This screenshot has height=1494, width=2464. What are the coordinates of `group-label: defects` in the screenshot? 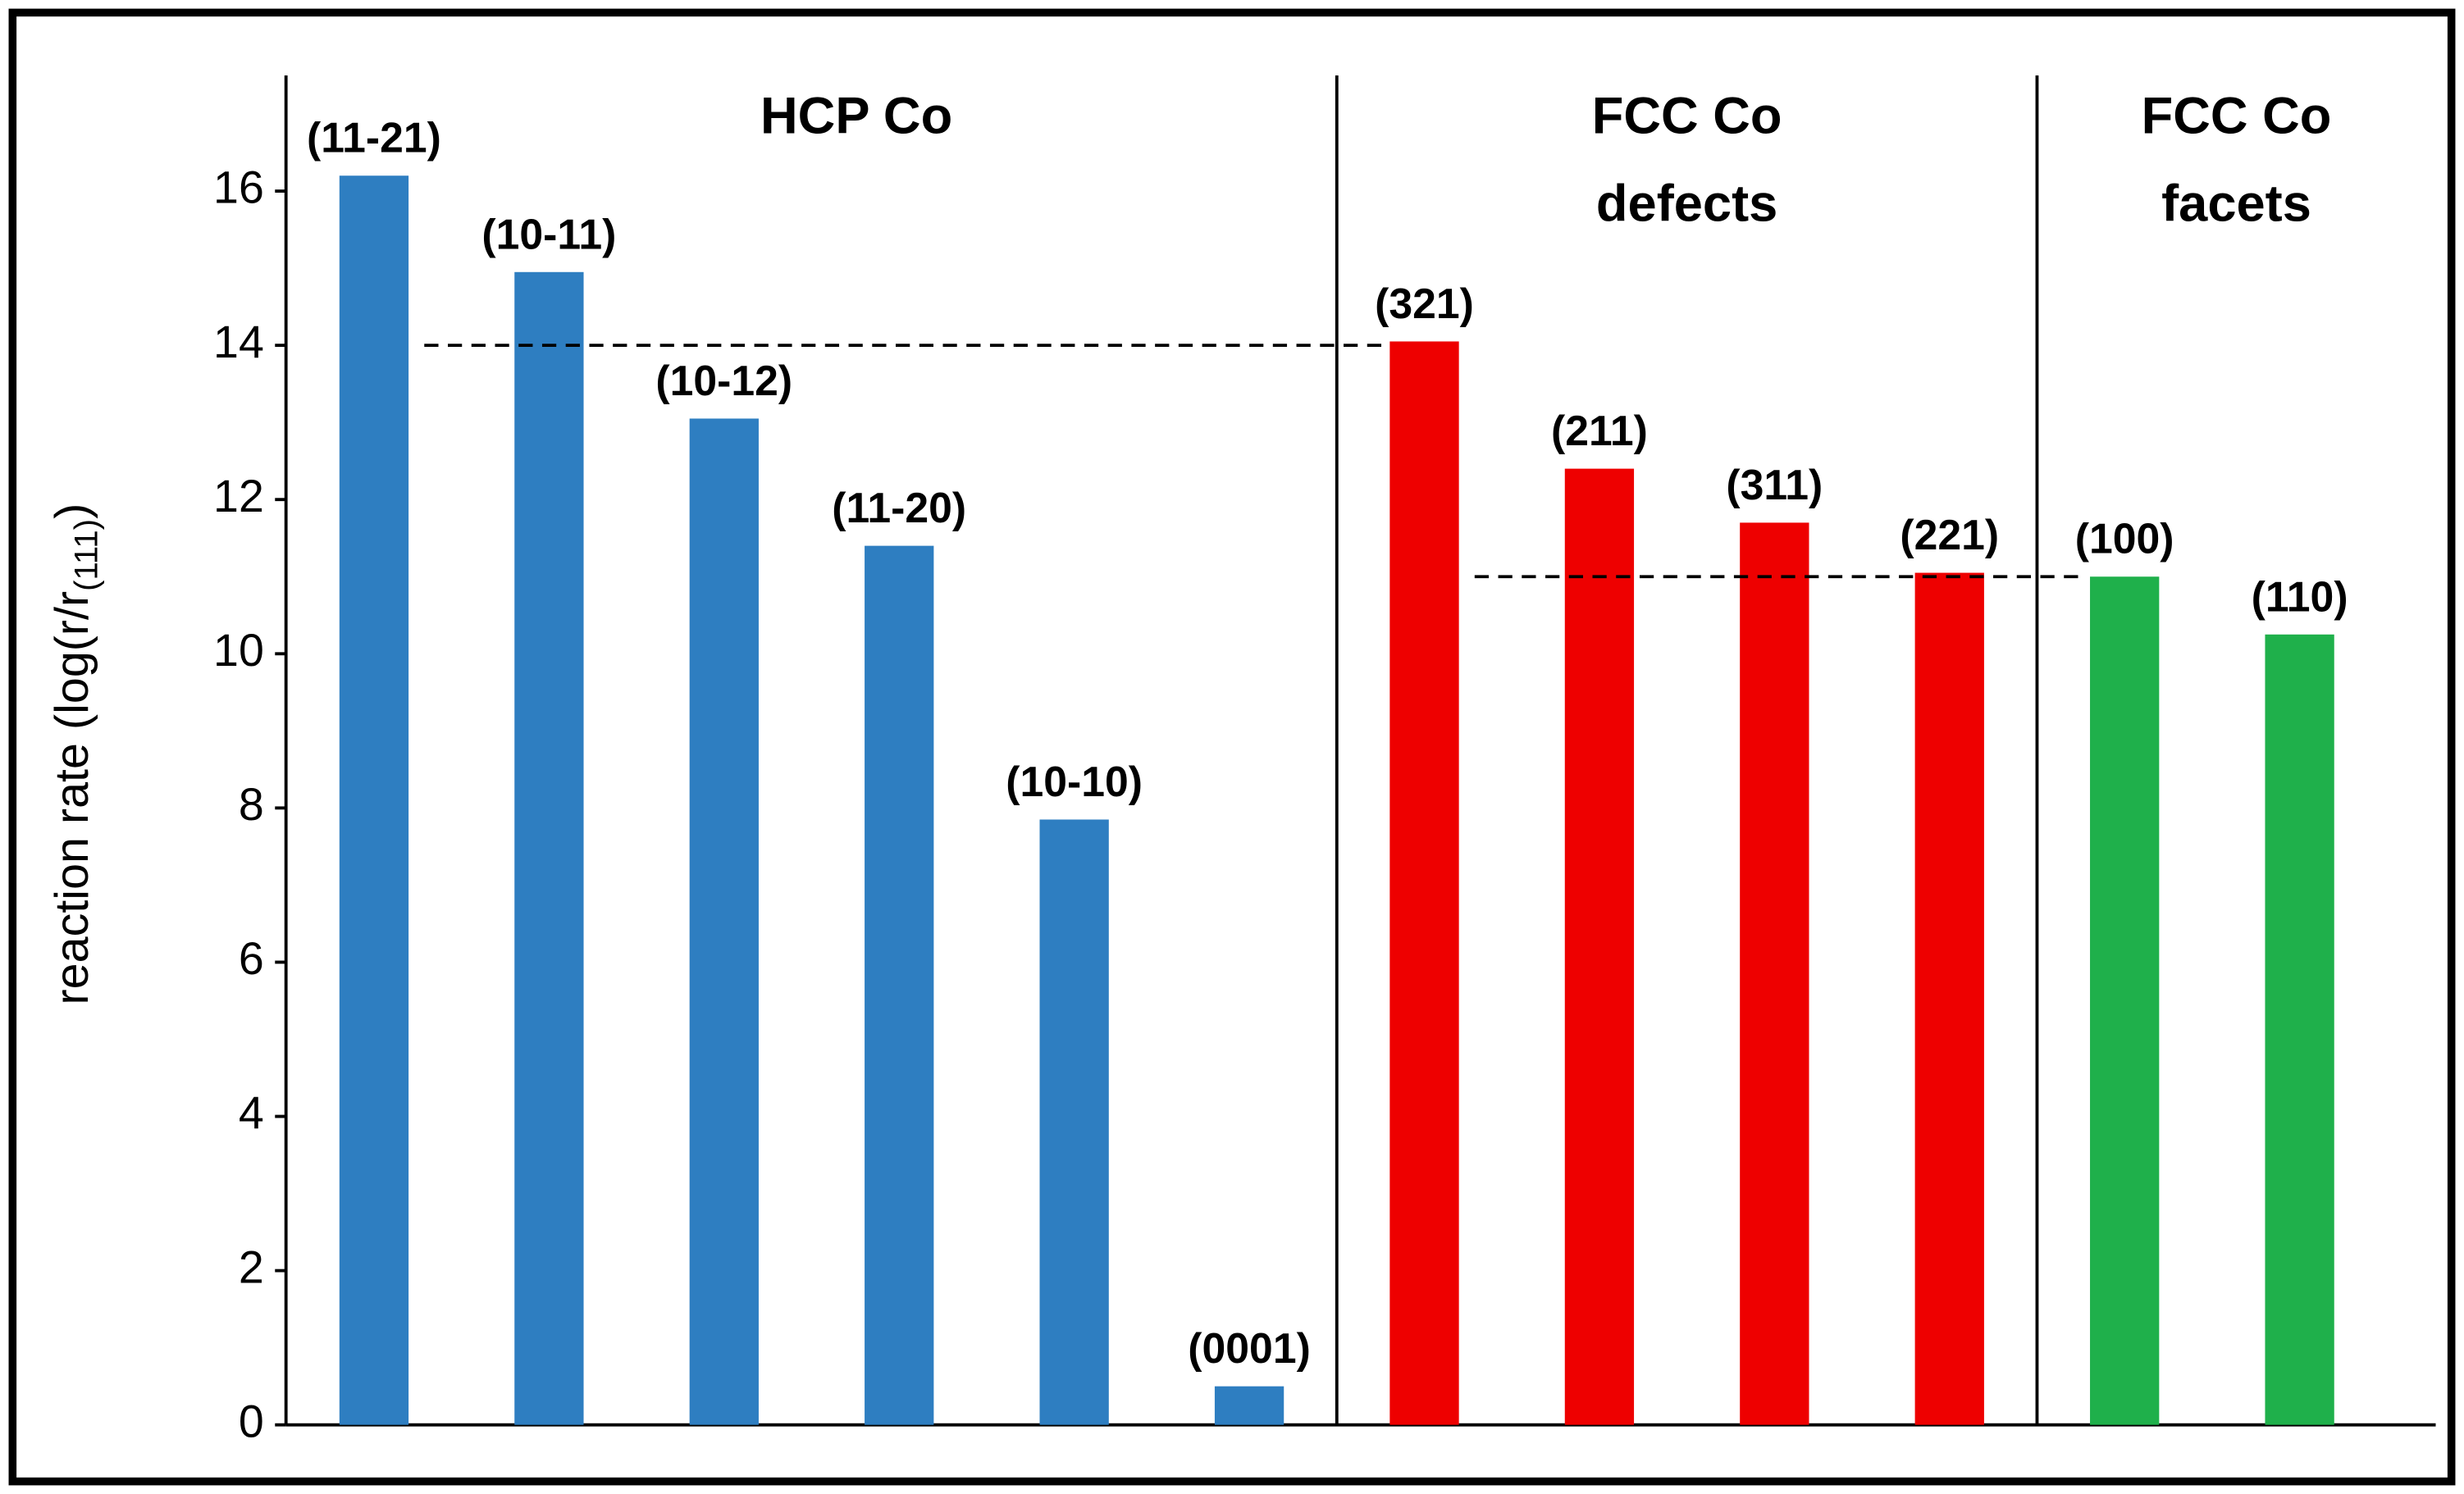 It's located at (1686, 204).